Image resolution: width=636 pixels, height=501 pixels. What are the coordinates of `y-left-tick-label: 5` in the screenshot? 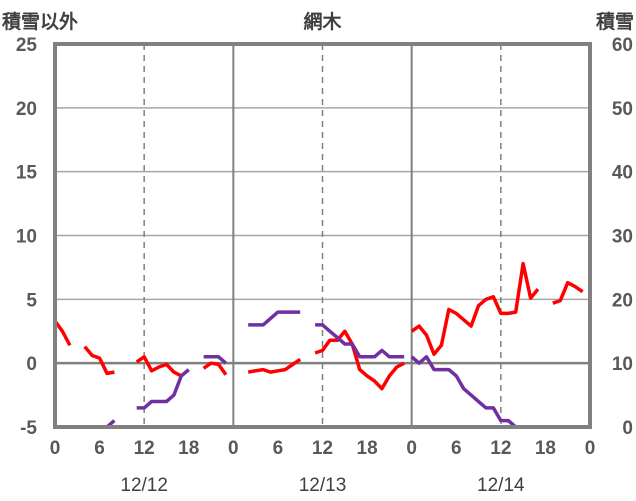 It's located at (31, 300).